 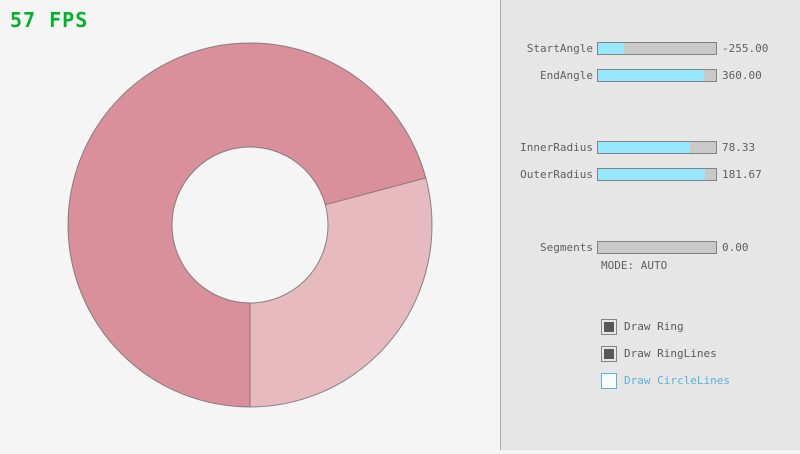 I want to click on slider-row-segments: Segments 0.00, so click(x=650, y=247).